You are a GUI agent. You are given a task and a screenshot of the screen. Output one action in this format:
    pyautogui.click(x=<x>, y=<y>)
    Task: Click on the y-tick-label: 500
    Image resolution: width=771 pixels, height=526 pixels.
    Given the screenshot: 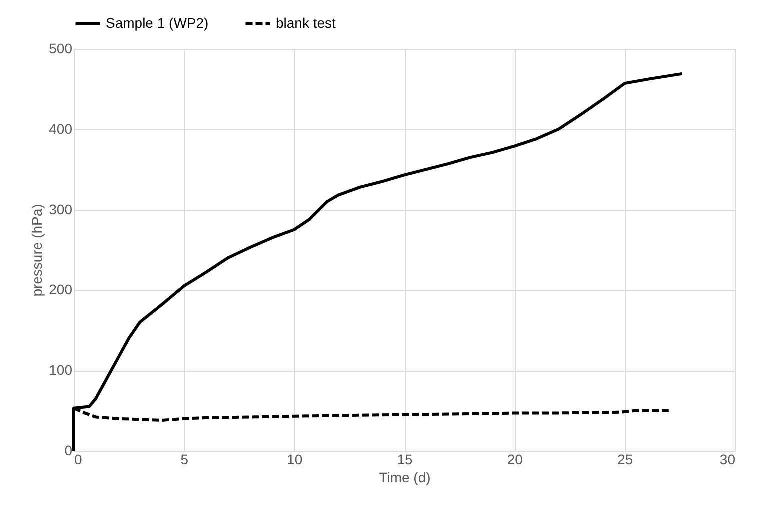 What is the action you would take?
    pyautogui.click(x=61, y=48)
    